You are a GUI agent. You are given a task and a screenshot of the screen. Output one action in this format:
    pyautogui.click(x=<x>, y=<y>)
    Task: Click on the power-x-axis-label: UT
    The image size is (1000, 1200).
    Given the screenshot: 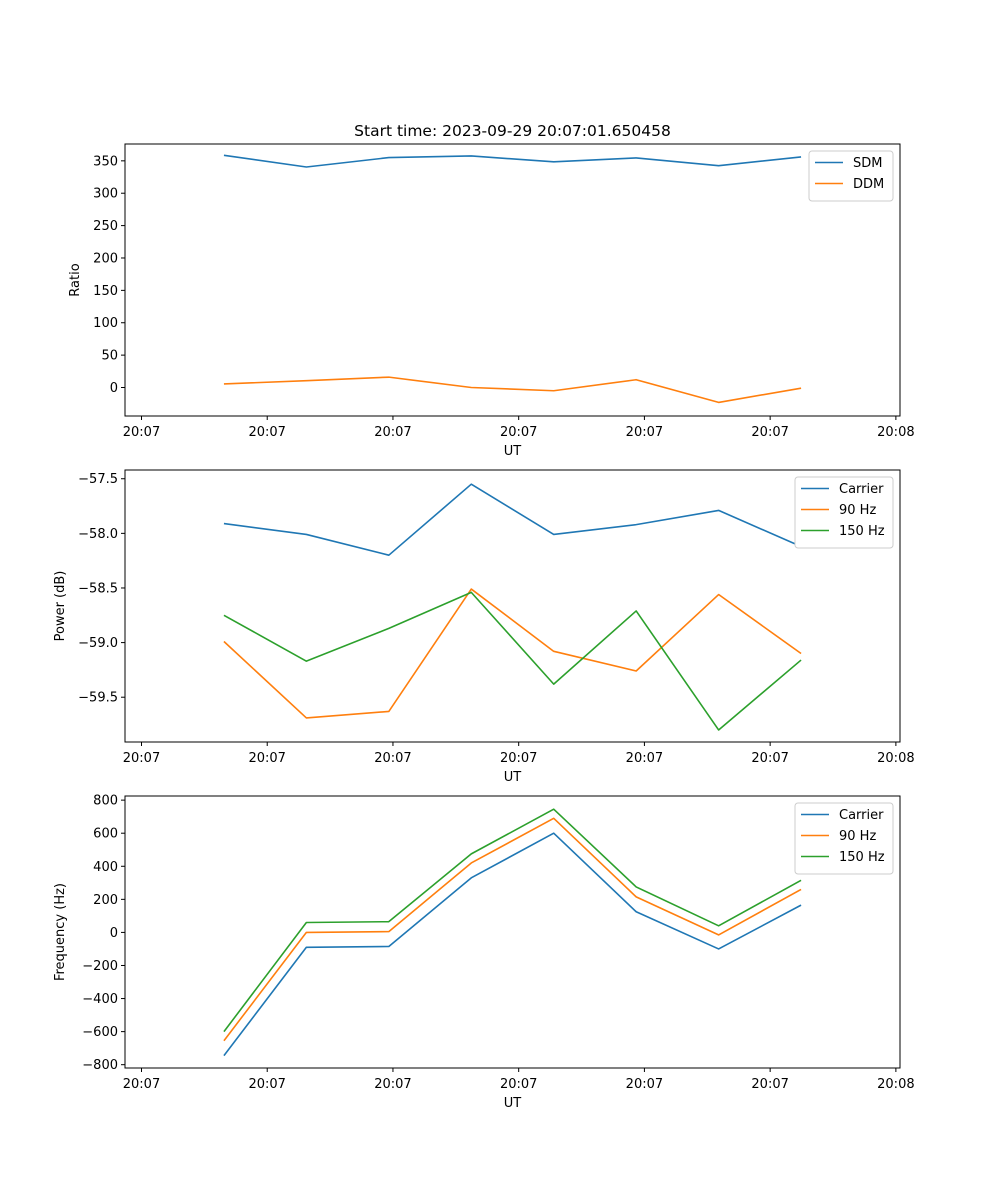 What is the action you would take?
    pyautogui.click(x=513, y=777)
    